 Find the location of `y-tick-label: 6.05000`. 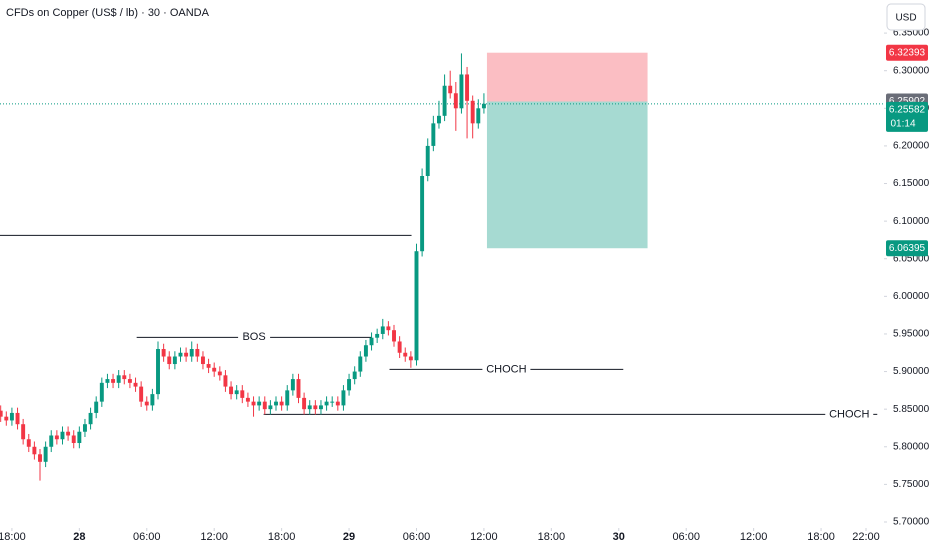

y-tick-label: 6.05000 is located at coordinates (911, 258).